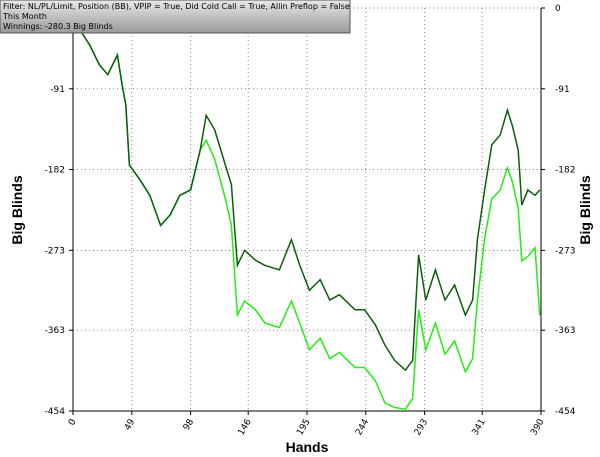 Image resolution: width=600 pixels, height=457 pixels. What do you see at coordinates (565, 331) in the screenshot?
I see `y2-tick-label: -363` at bounding box center [565, 331].